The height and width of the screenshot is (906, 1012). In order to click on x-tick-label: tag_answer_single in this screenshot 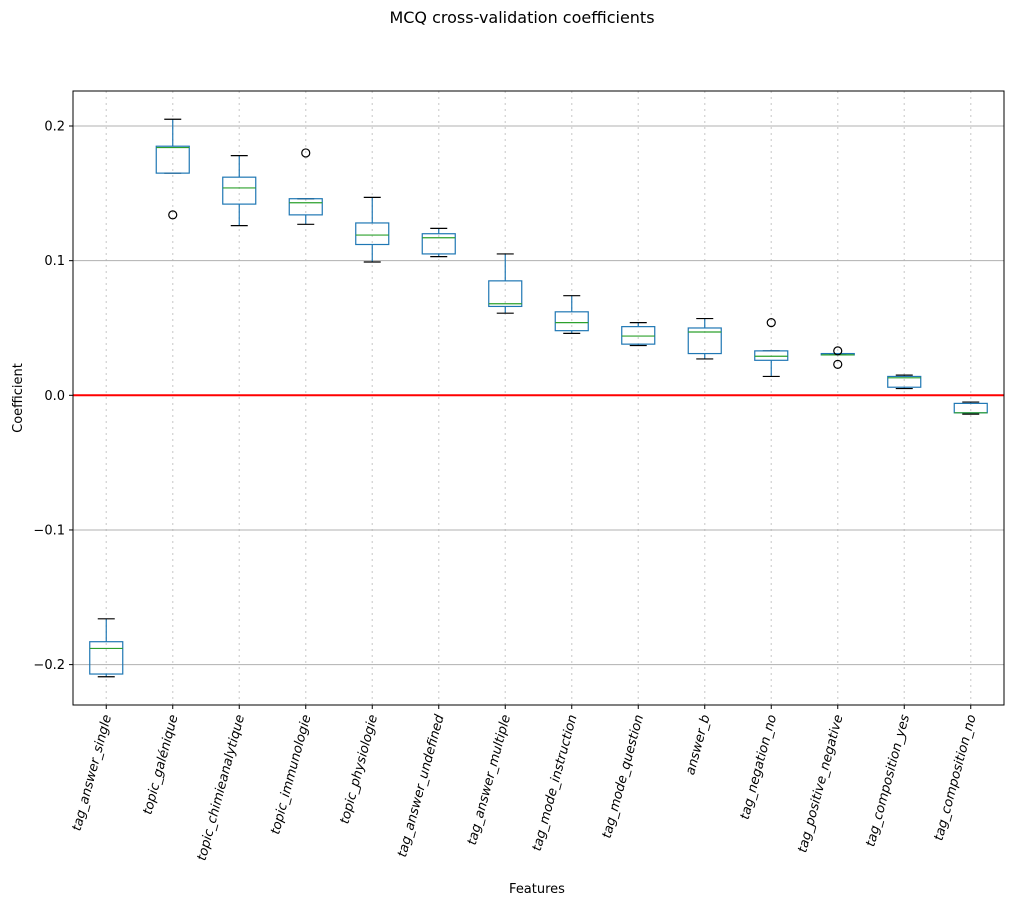, I will do `click(92, 773)`.